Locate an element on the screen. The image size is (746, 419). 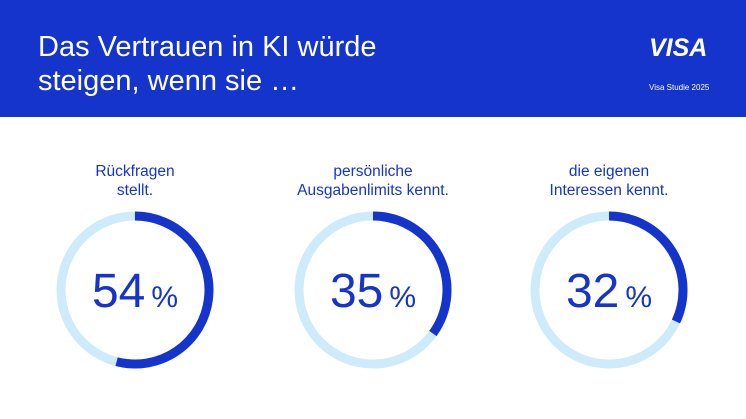
donut-2-value-label: 35% is located at coordinates (373, 291).